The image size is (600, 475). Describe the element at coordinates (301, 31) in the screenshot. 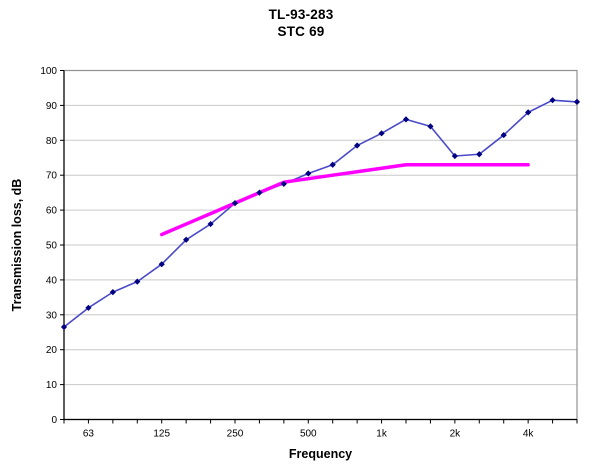

I see `chart-subtitle: STC 69` at that location.